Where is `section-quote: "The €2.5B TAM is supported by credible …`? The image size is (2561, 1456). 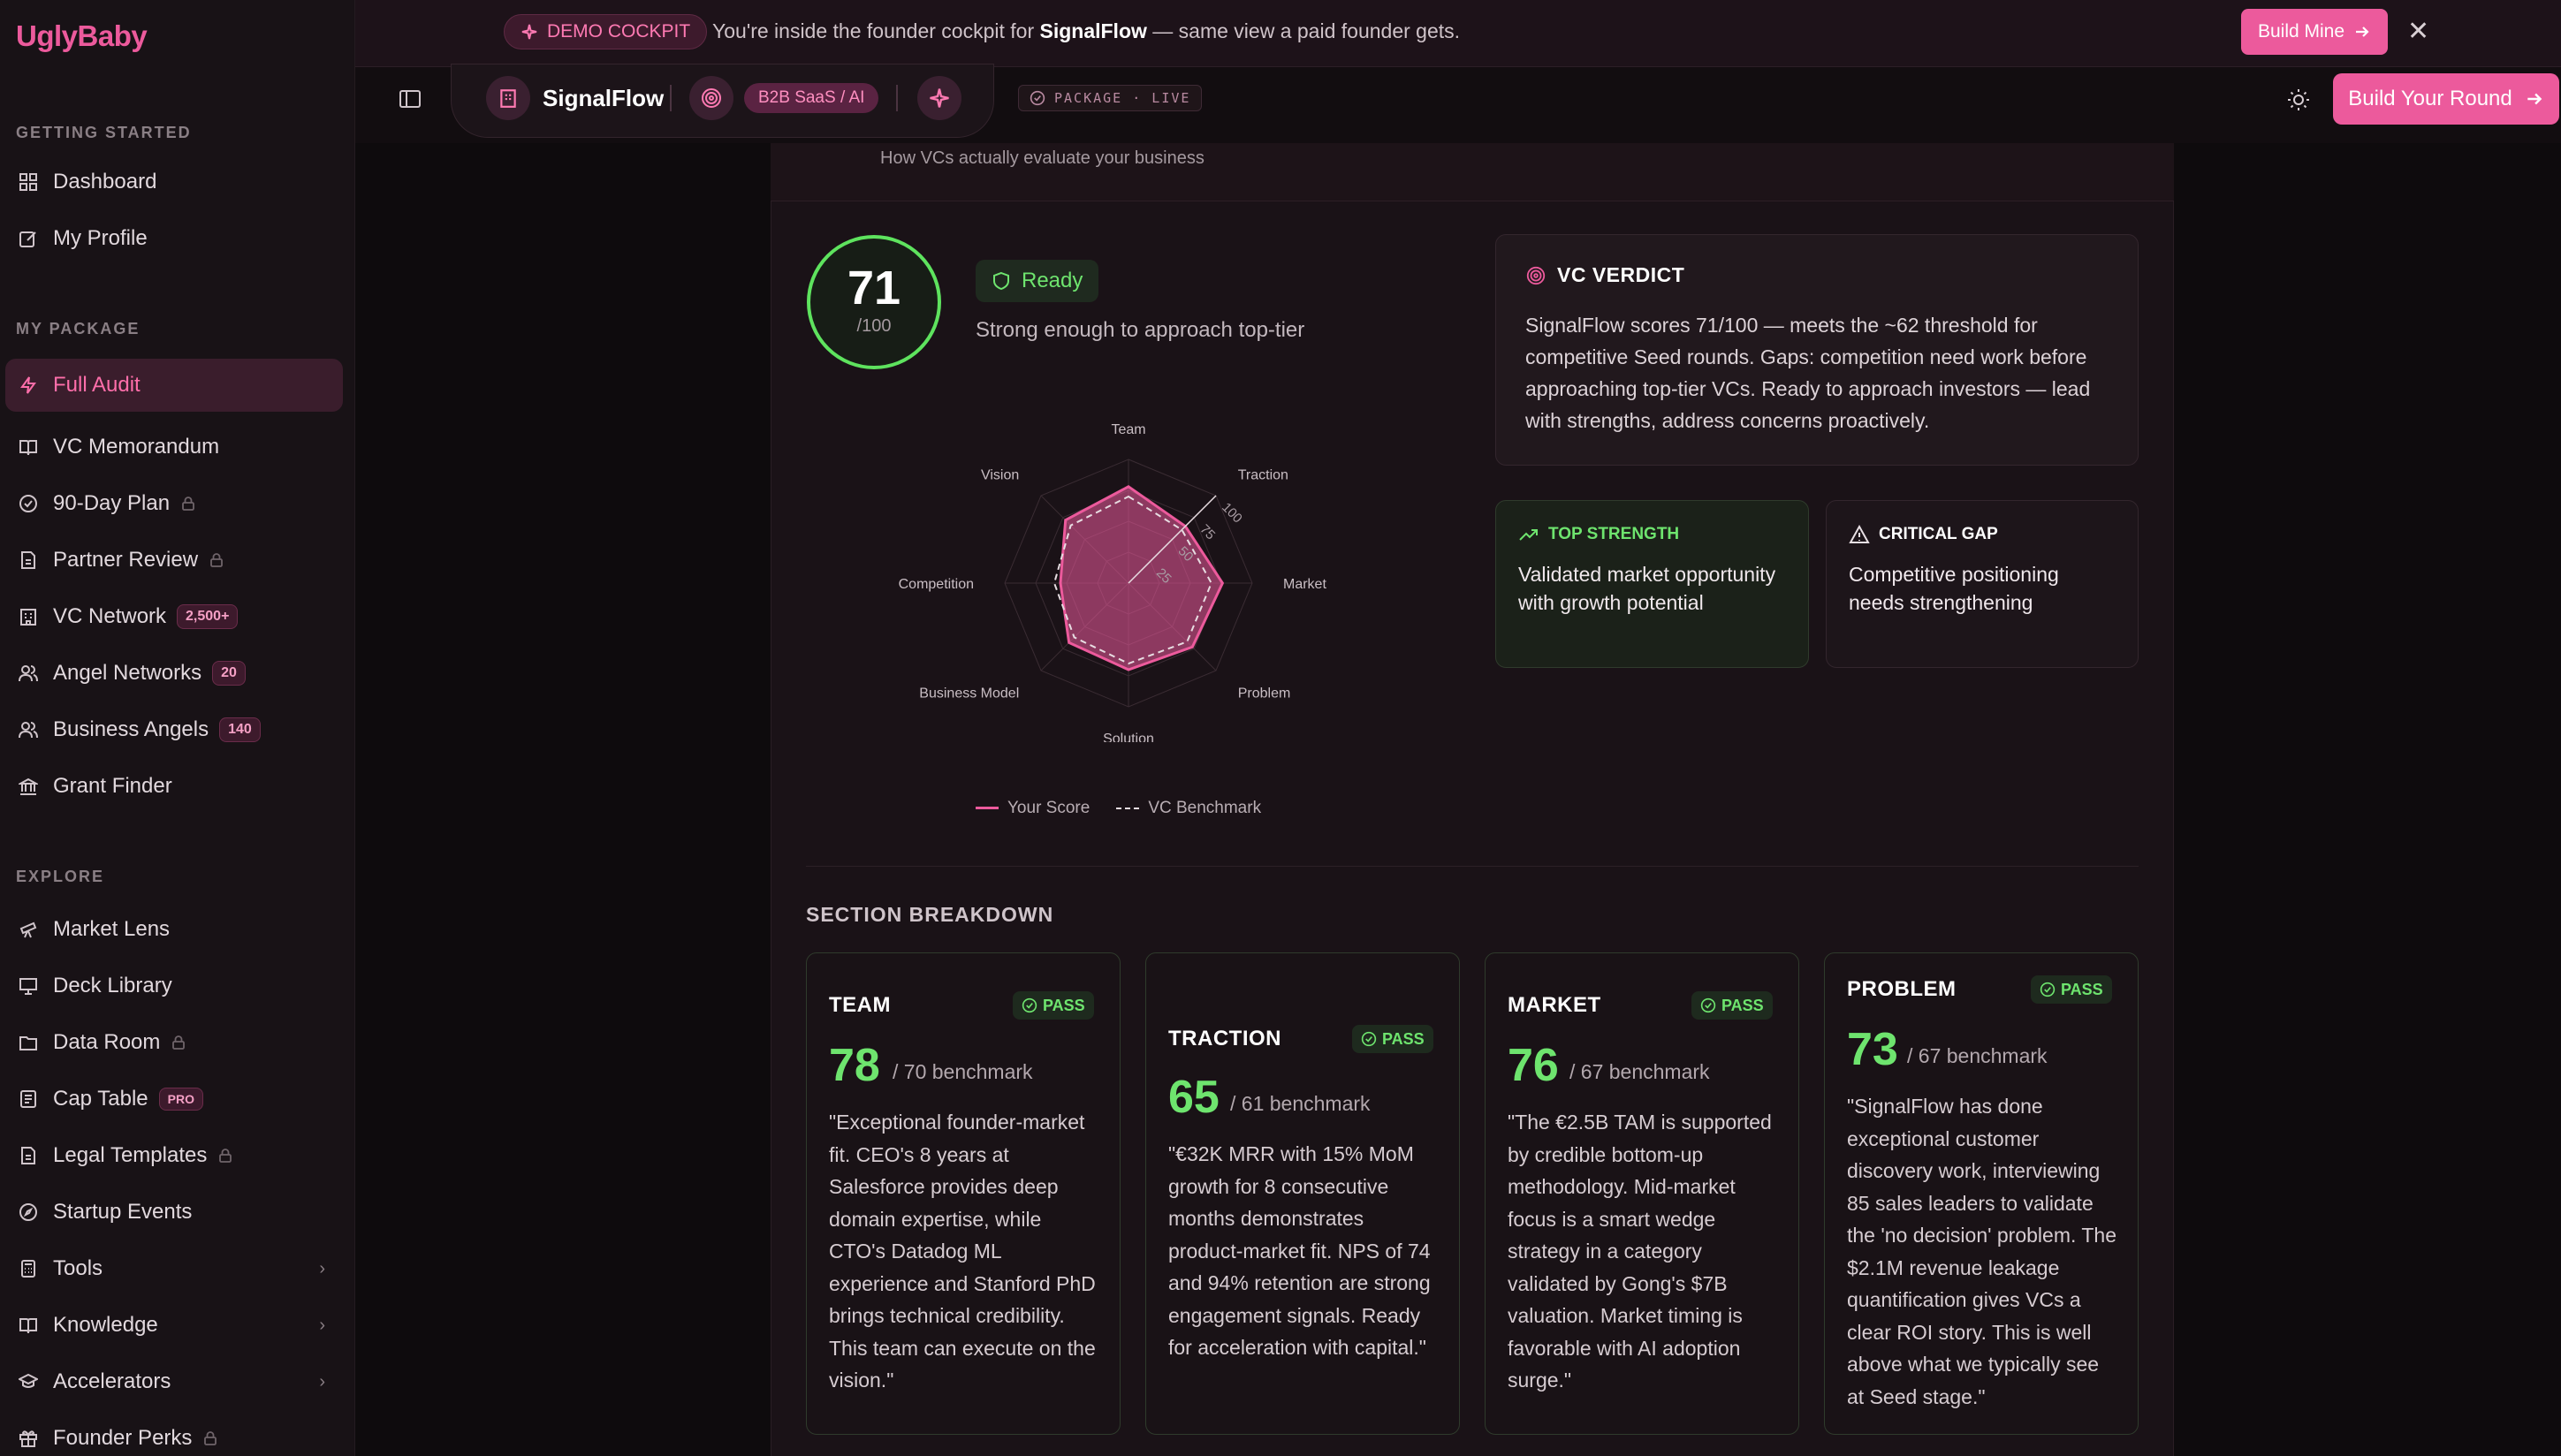
section-quote: "The €2.5B TAM is supported by credible … is located at coordinates (1640, 1251).